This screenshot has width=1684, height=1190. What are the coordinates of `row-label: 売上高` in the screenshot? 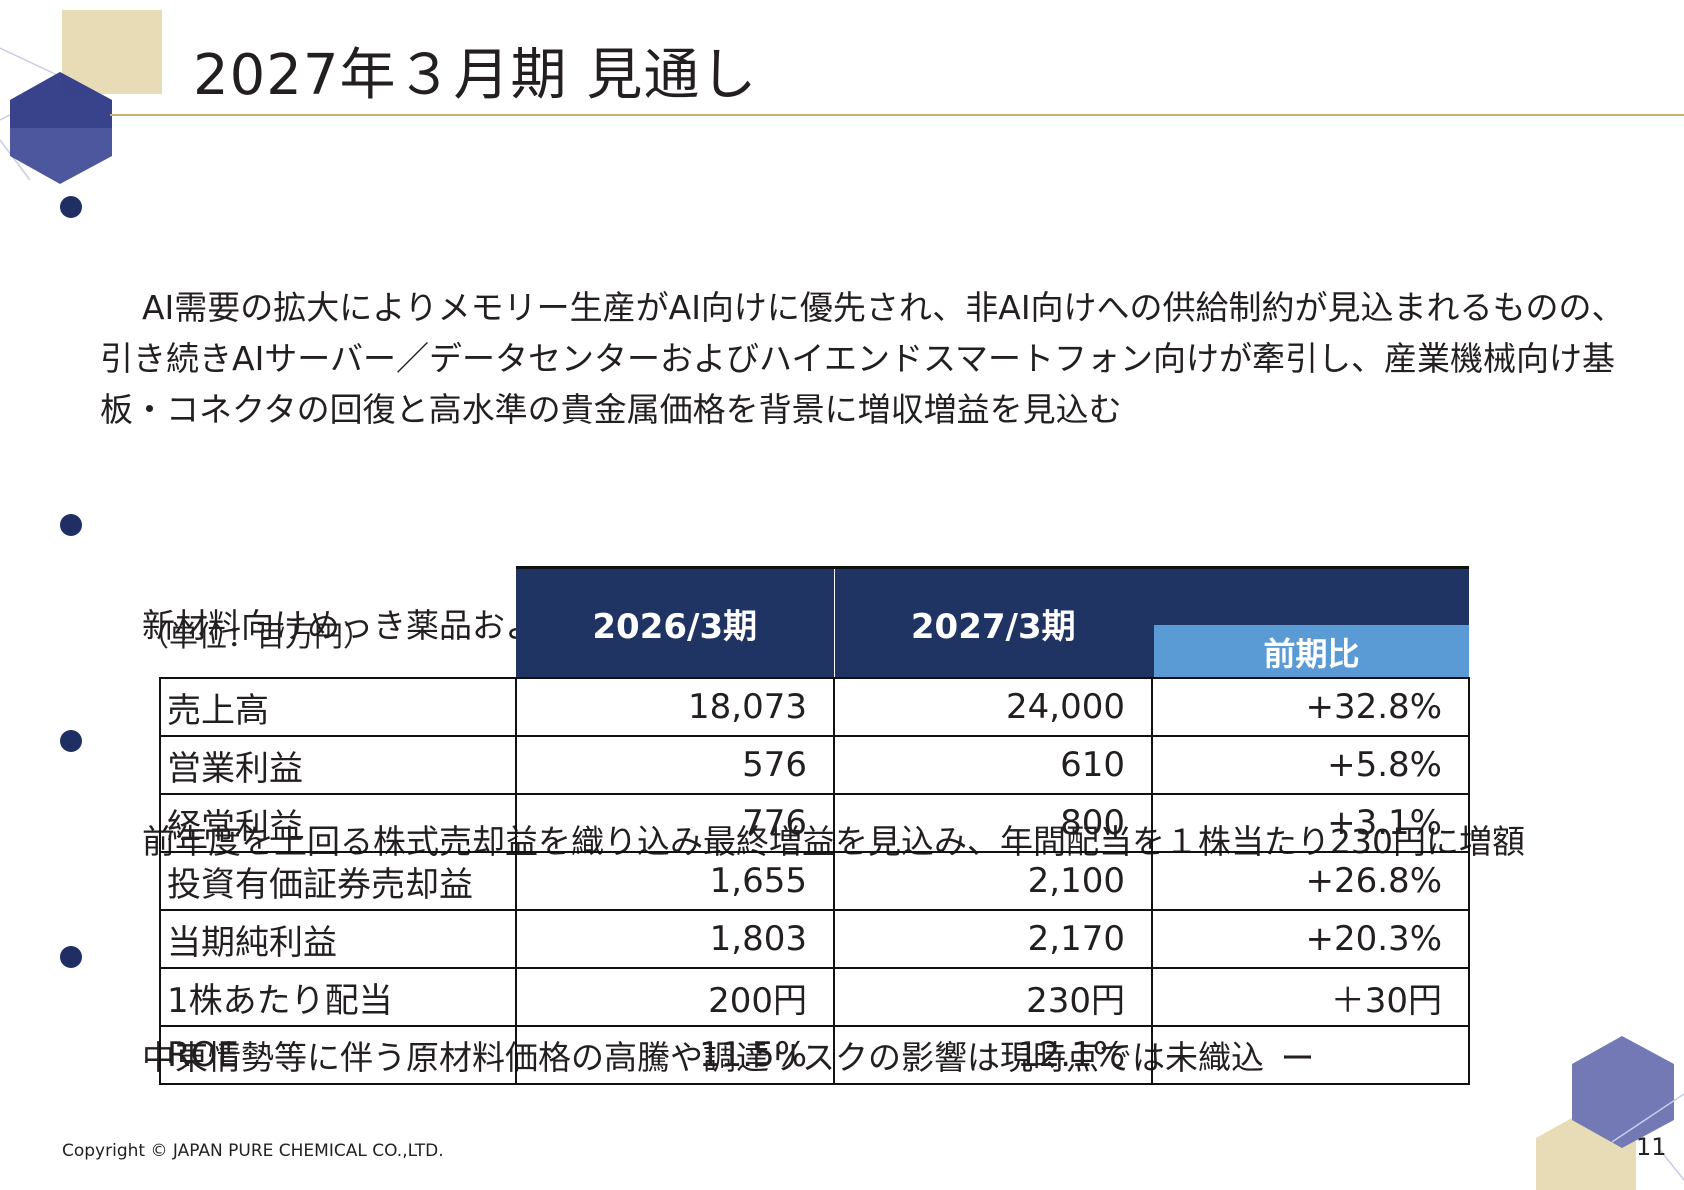 It's located at (338, 707).